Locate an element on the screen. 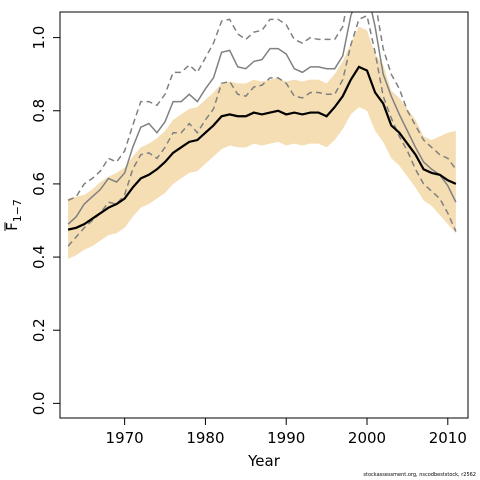 Image resolution: width=480 pixels, height=480 pixels. y-axis: 0.0 0.2 0.4 0.6 0.8 1.0 is located at coordinates (45, 220).